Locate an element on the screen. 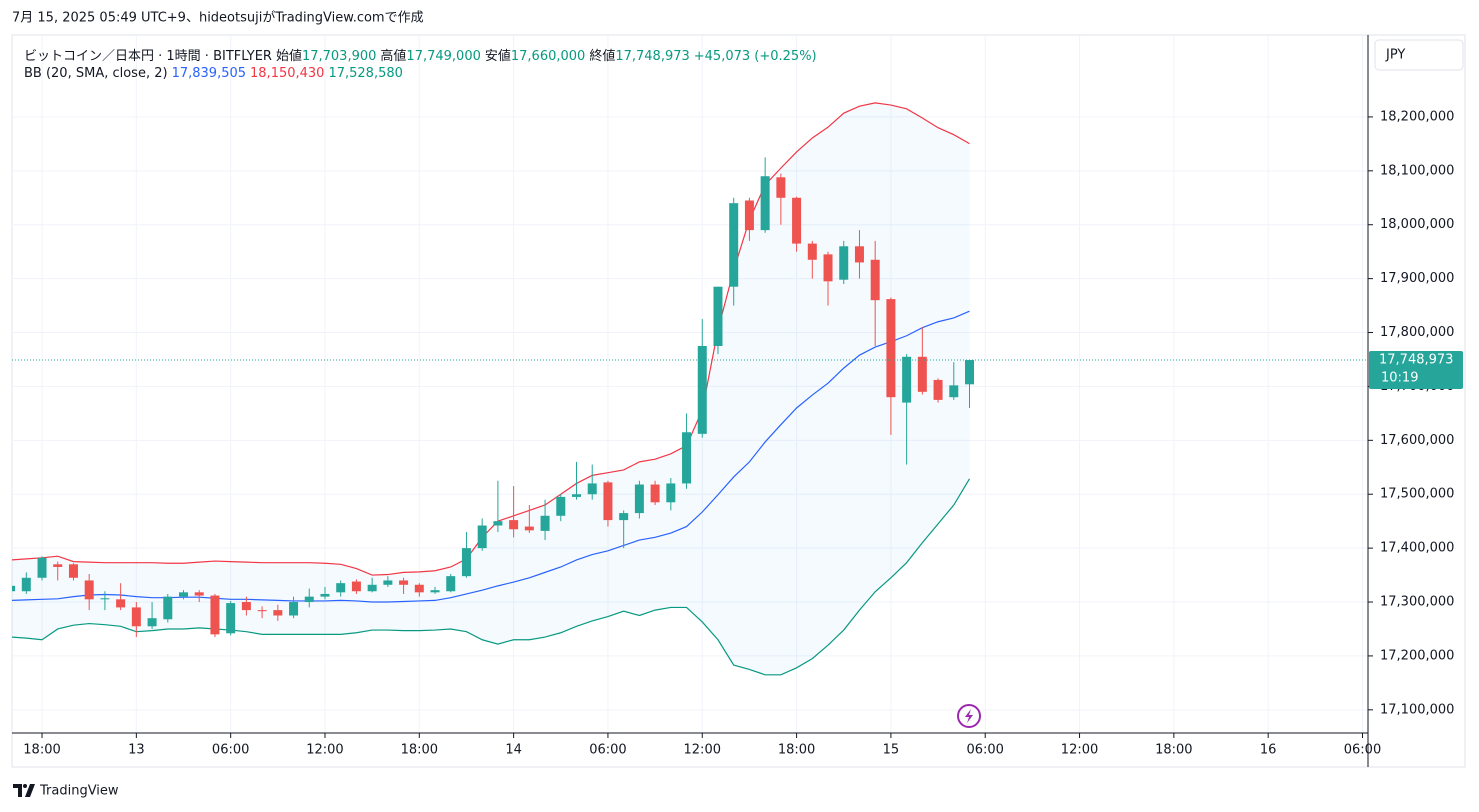 This screenshot has height=812, width=1479. y-tick-label: 18,000,000 is located at coordinates (1417, 224).